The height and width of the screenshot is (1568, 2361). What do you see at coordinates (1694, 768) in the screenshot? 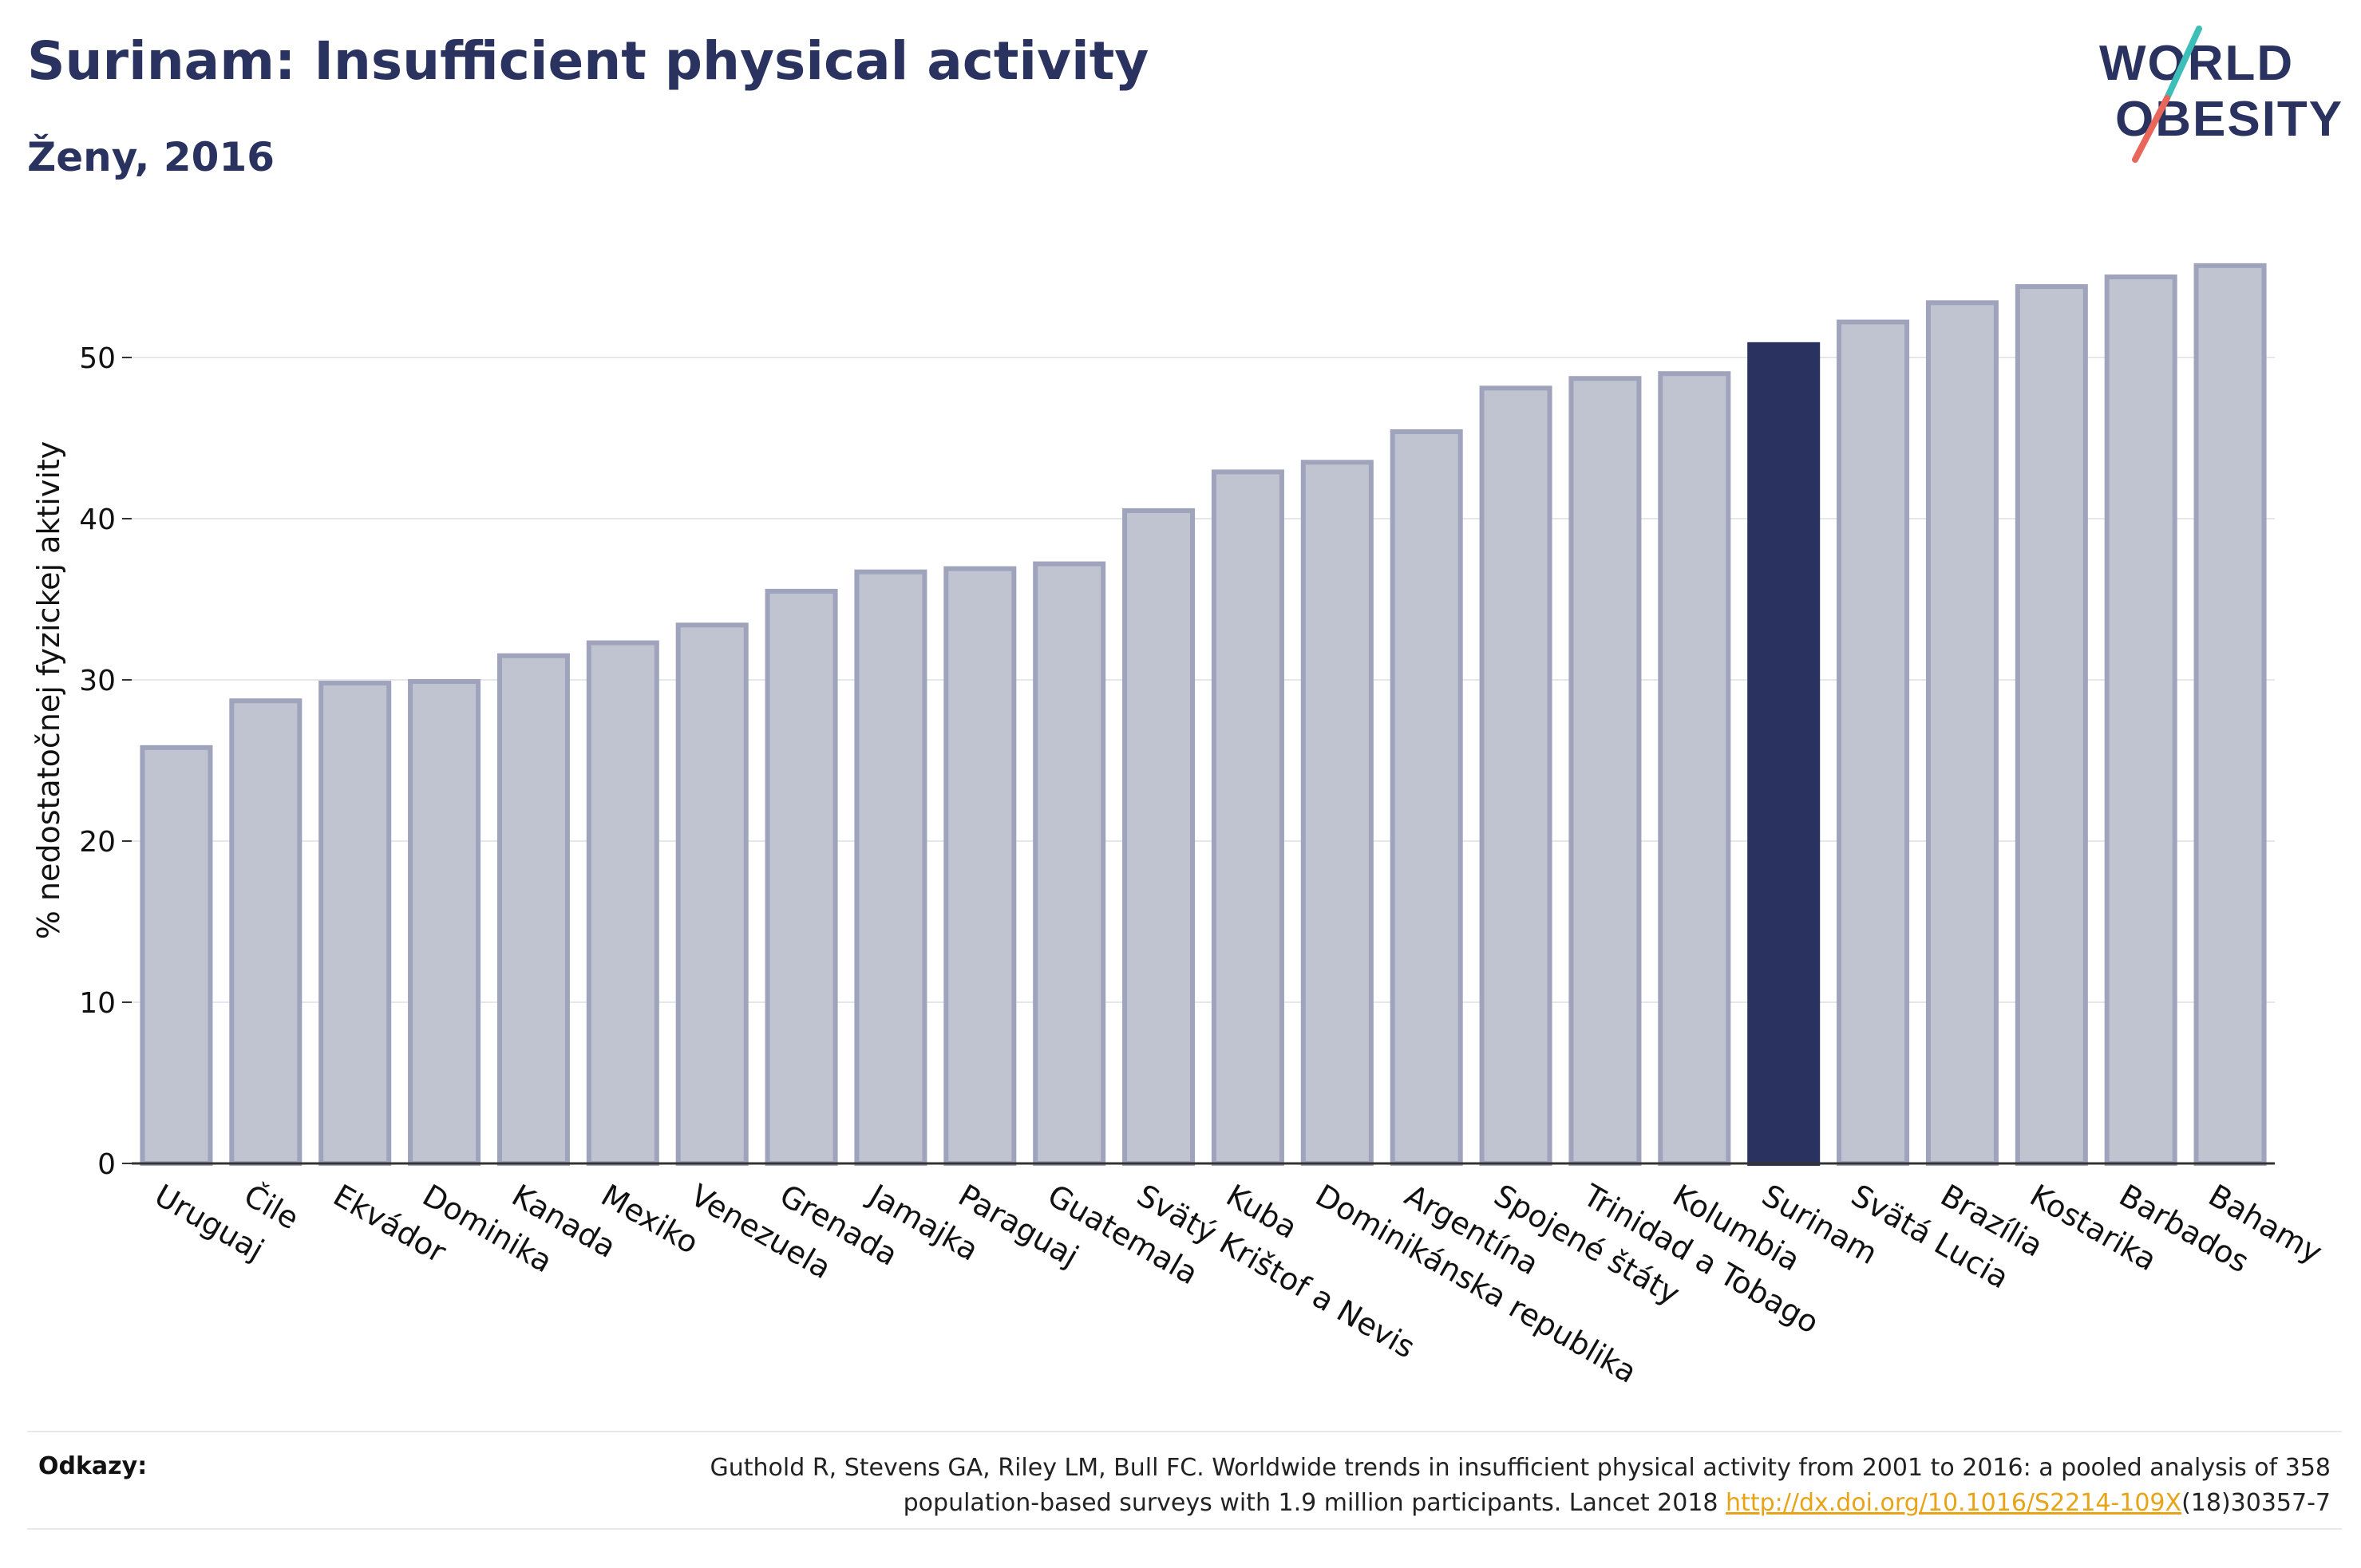
I see `bar-kolumbia` at bounding box center [1694, 768].